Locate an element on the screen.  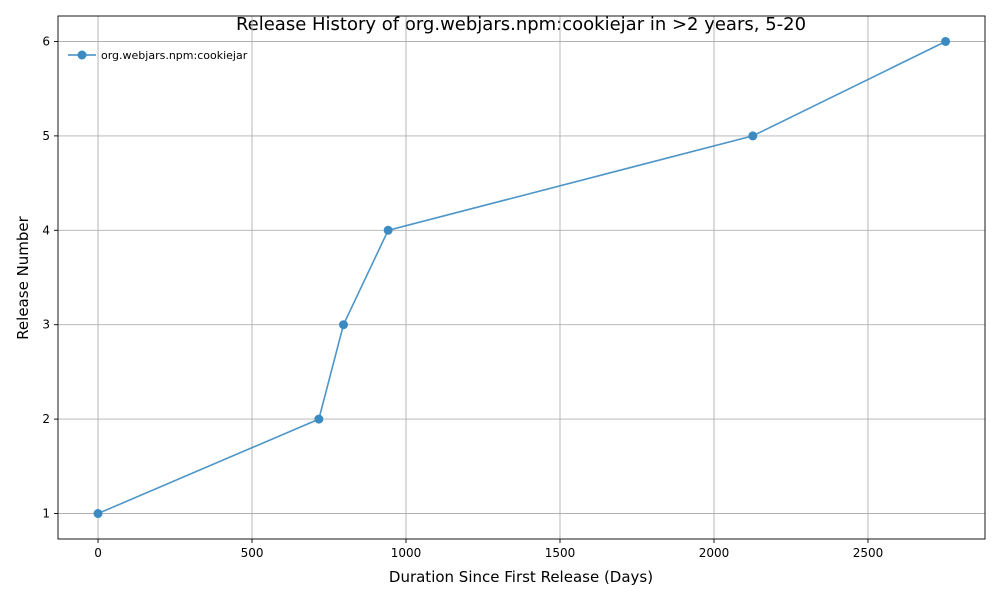
y-tick-label: 6 is located at coordinates (46, 41).